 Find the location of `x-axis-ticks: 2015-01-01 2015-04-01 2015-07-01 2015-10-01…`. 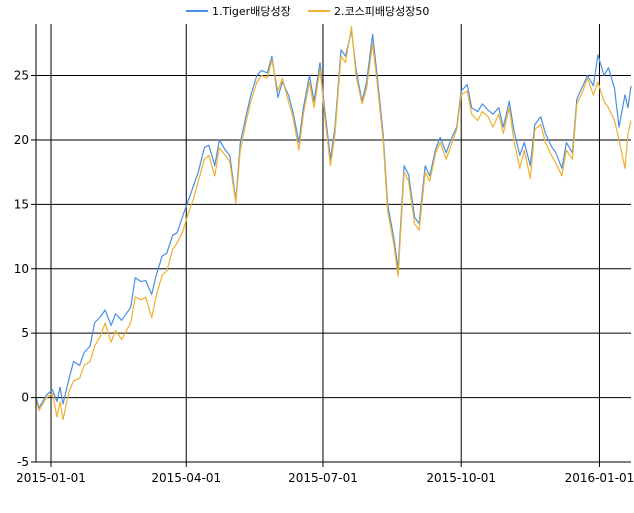

x-axis-ticks: 2015-01-01 2015-04-01 2015-07-01 2015-10-01… is located at coordinates (325, 473).